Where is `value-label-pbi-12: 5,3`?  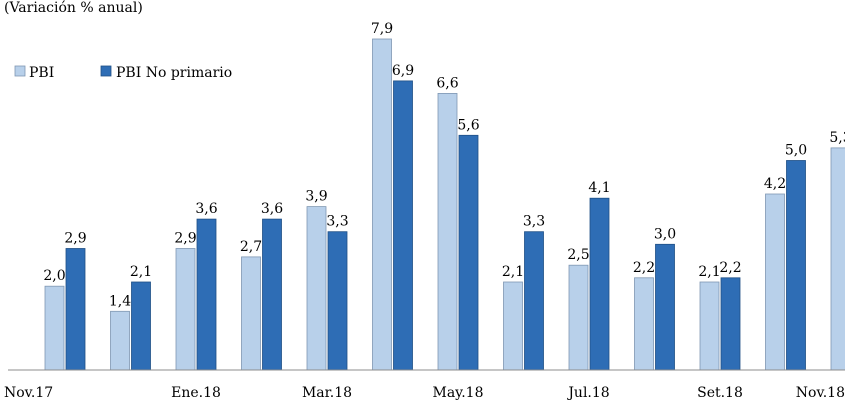
value-label-pbi-12: 5,3 is located at coordinates (837, 138).